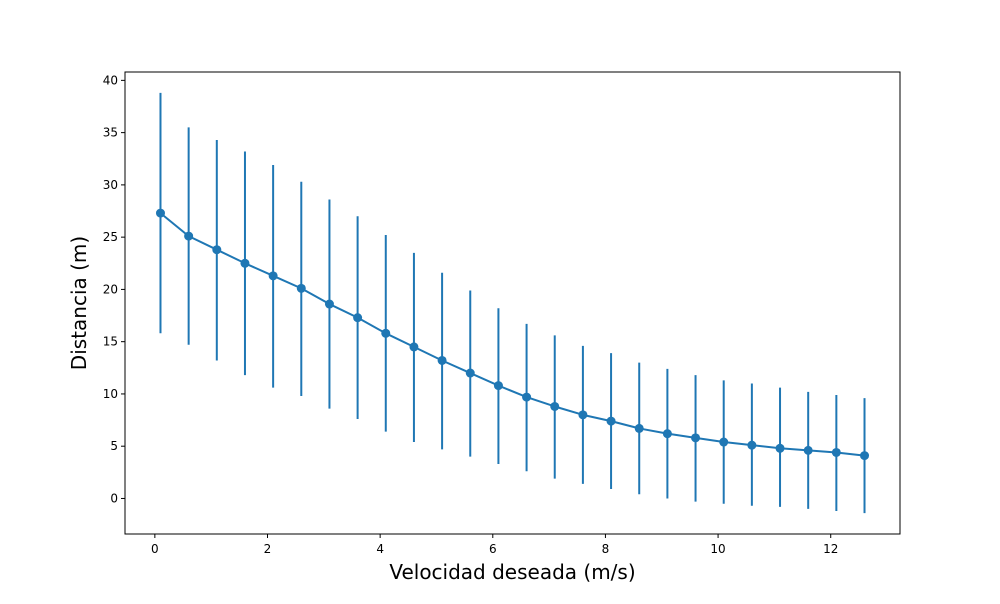 The width and height of the screenshot is (1000, 604). I want to click on y-tick-label: 5, so click(114, 446).